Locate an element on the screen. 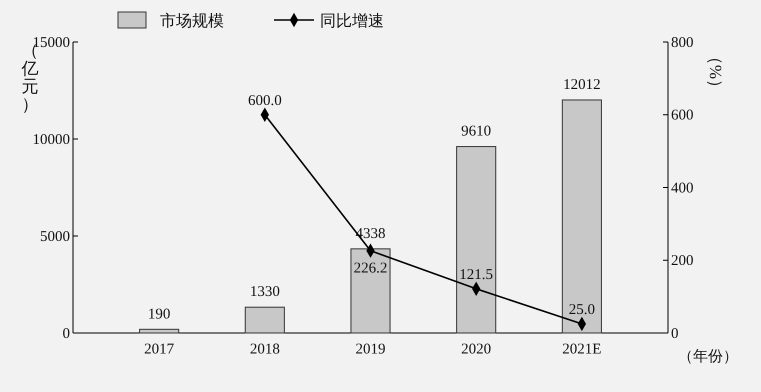 The image size is (761, 392). legend-label: 同比增速 is located at coordinates (352, 20).